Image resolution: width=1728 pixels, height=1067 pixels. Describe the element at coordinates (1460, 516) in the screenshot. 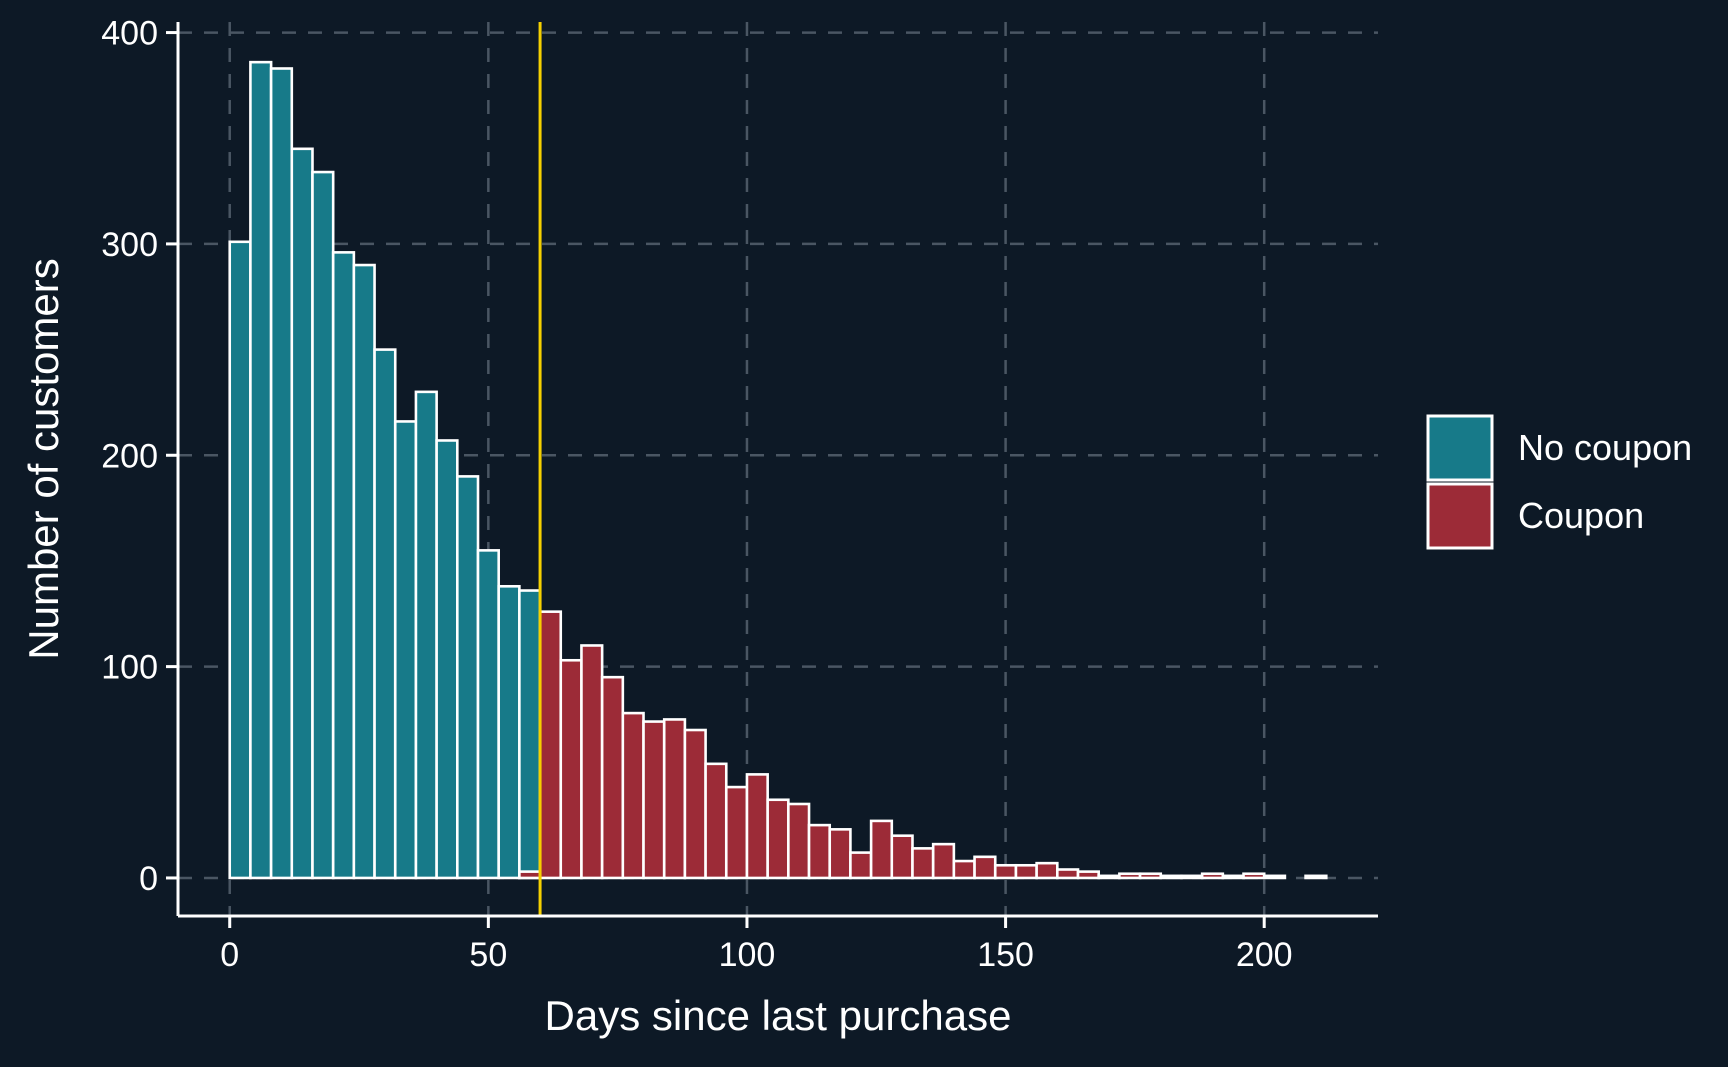

I see `legend-swatch-coupon` at that location.